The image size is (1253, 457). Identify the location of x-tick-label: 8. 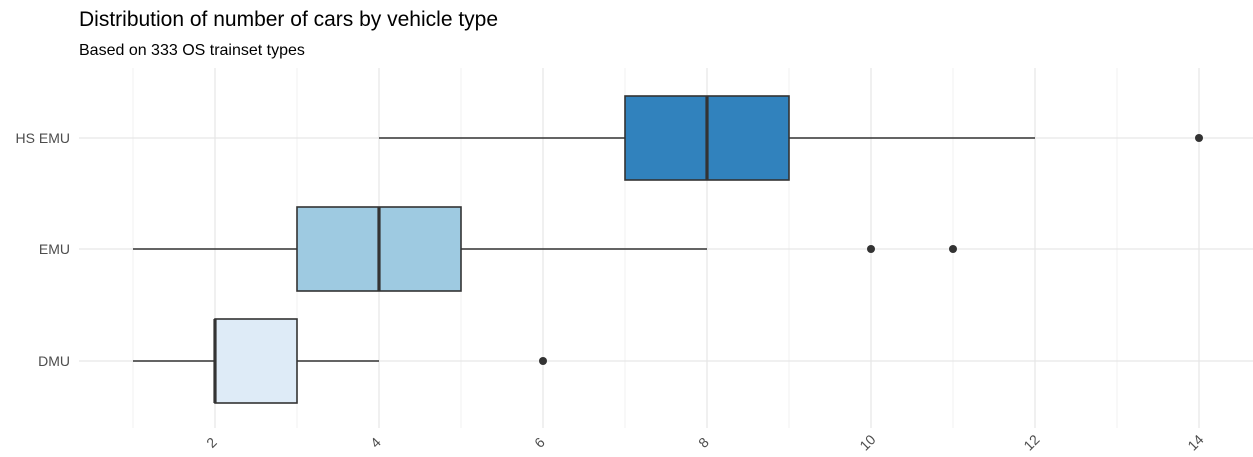
(703, 442).